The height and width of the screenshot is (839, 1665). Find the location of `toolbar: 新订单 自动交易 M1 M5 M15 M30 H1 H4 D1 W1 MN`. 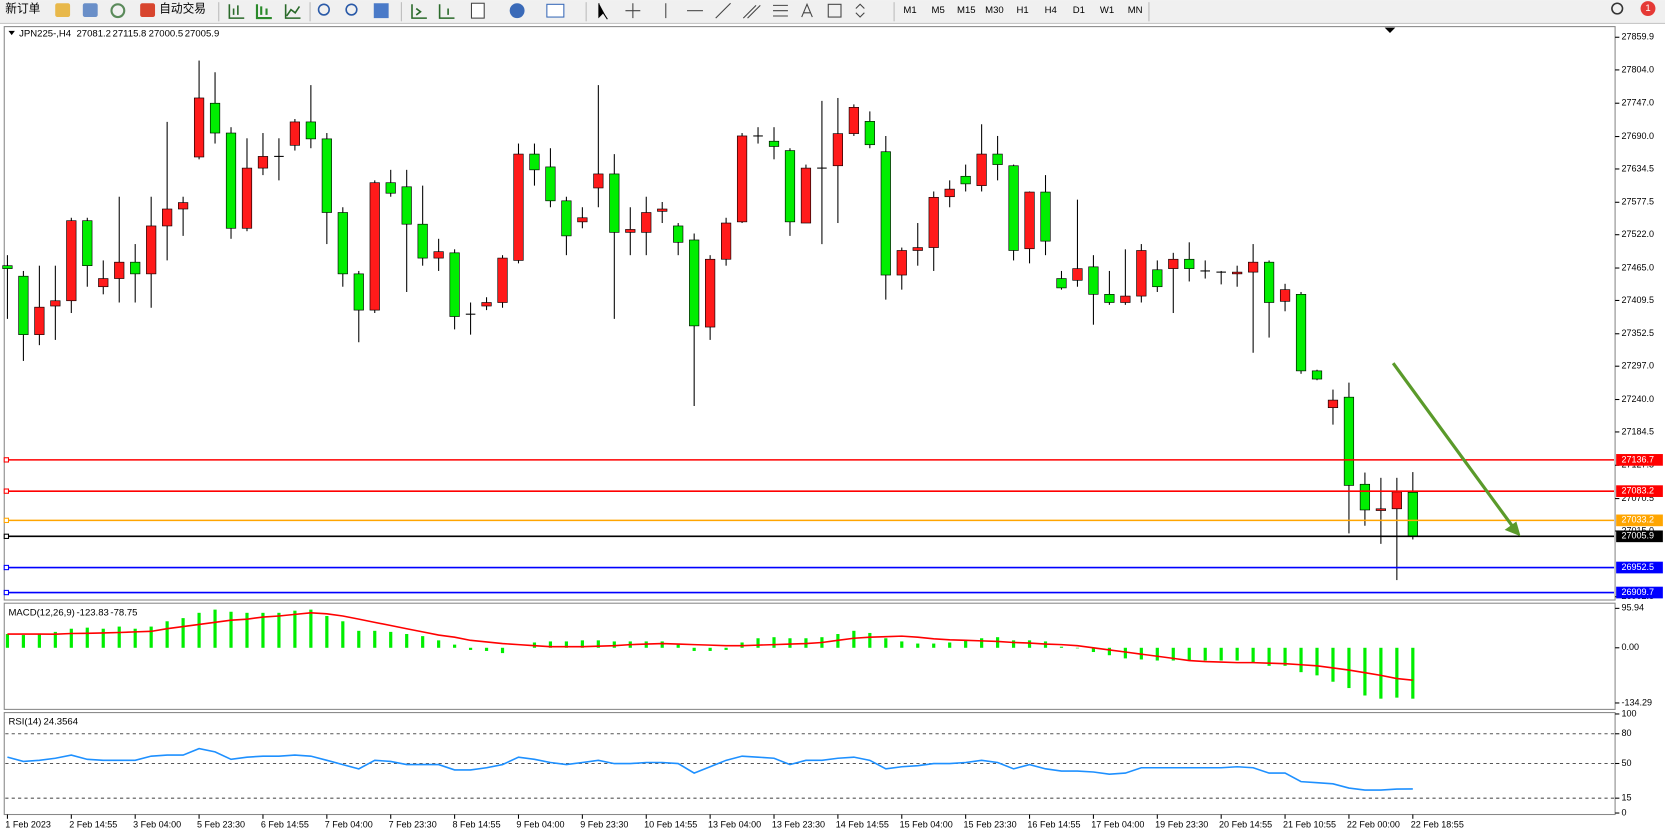

toolbar: 新订单 自动交易 M1 M5 M15 M30 H1 H4 D1 W1 MN is located at coordinates (832, 12).